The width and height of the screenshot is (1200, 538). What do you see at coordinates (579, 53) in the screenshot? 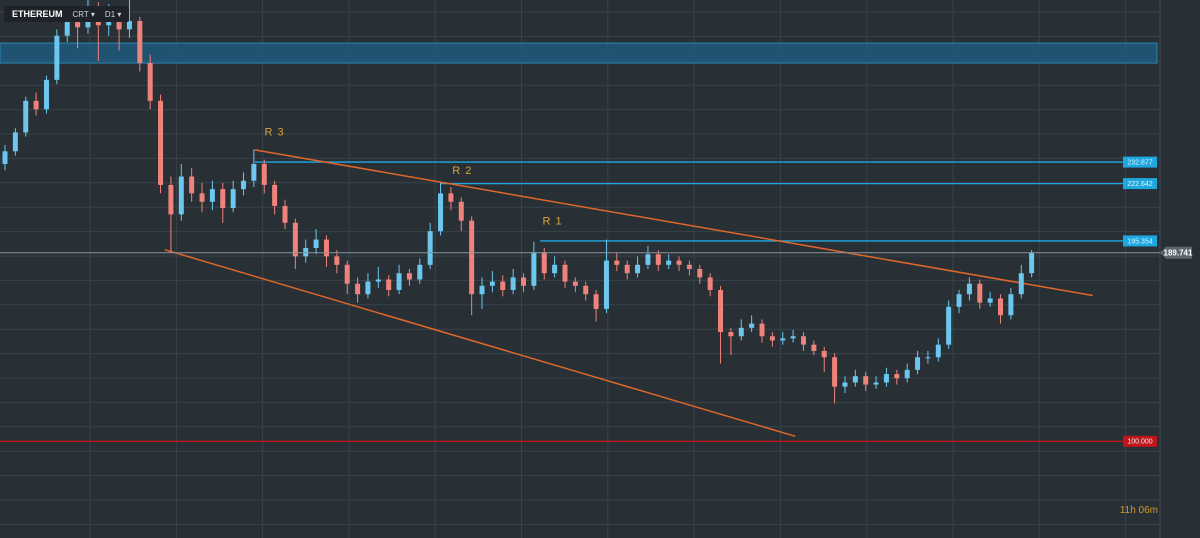
I see `zone` at bounding box center [579, 53].